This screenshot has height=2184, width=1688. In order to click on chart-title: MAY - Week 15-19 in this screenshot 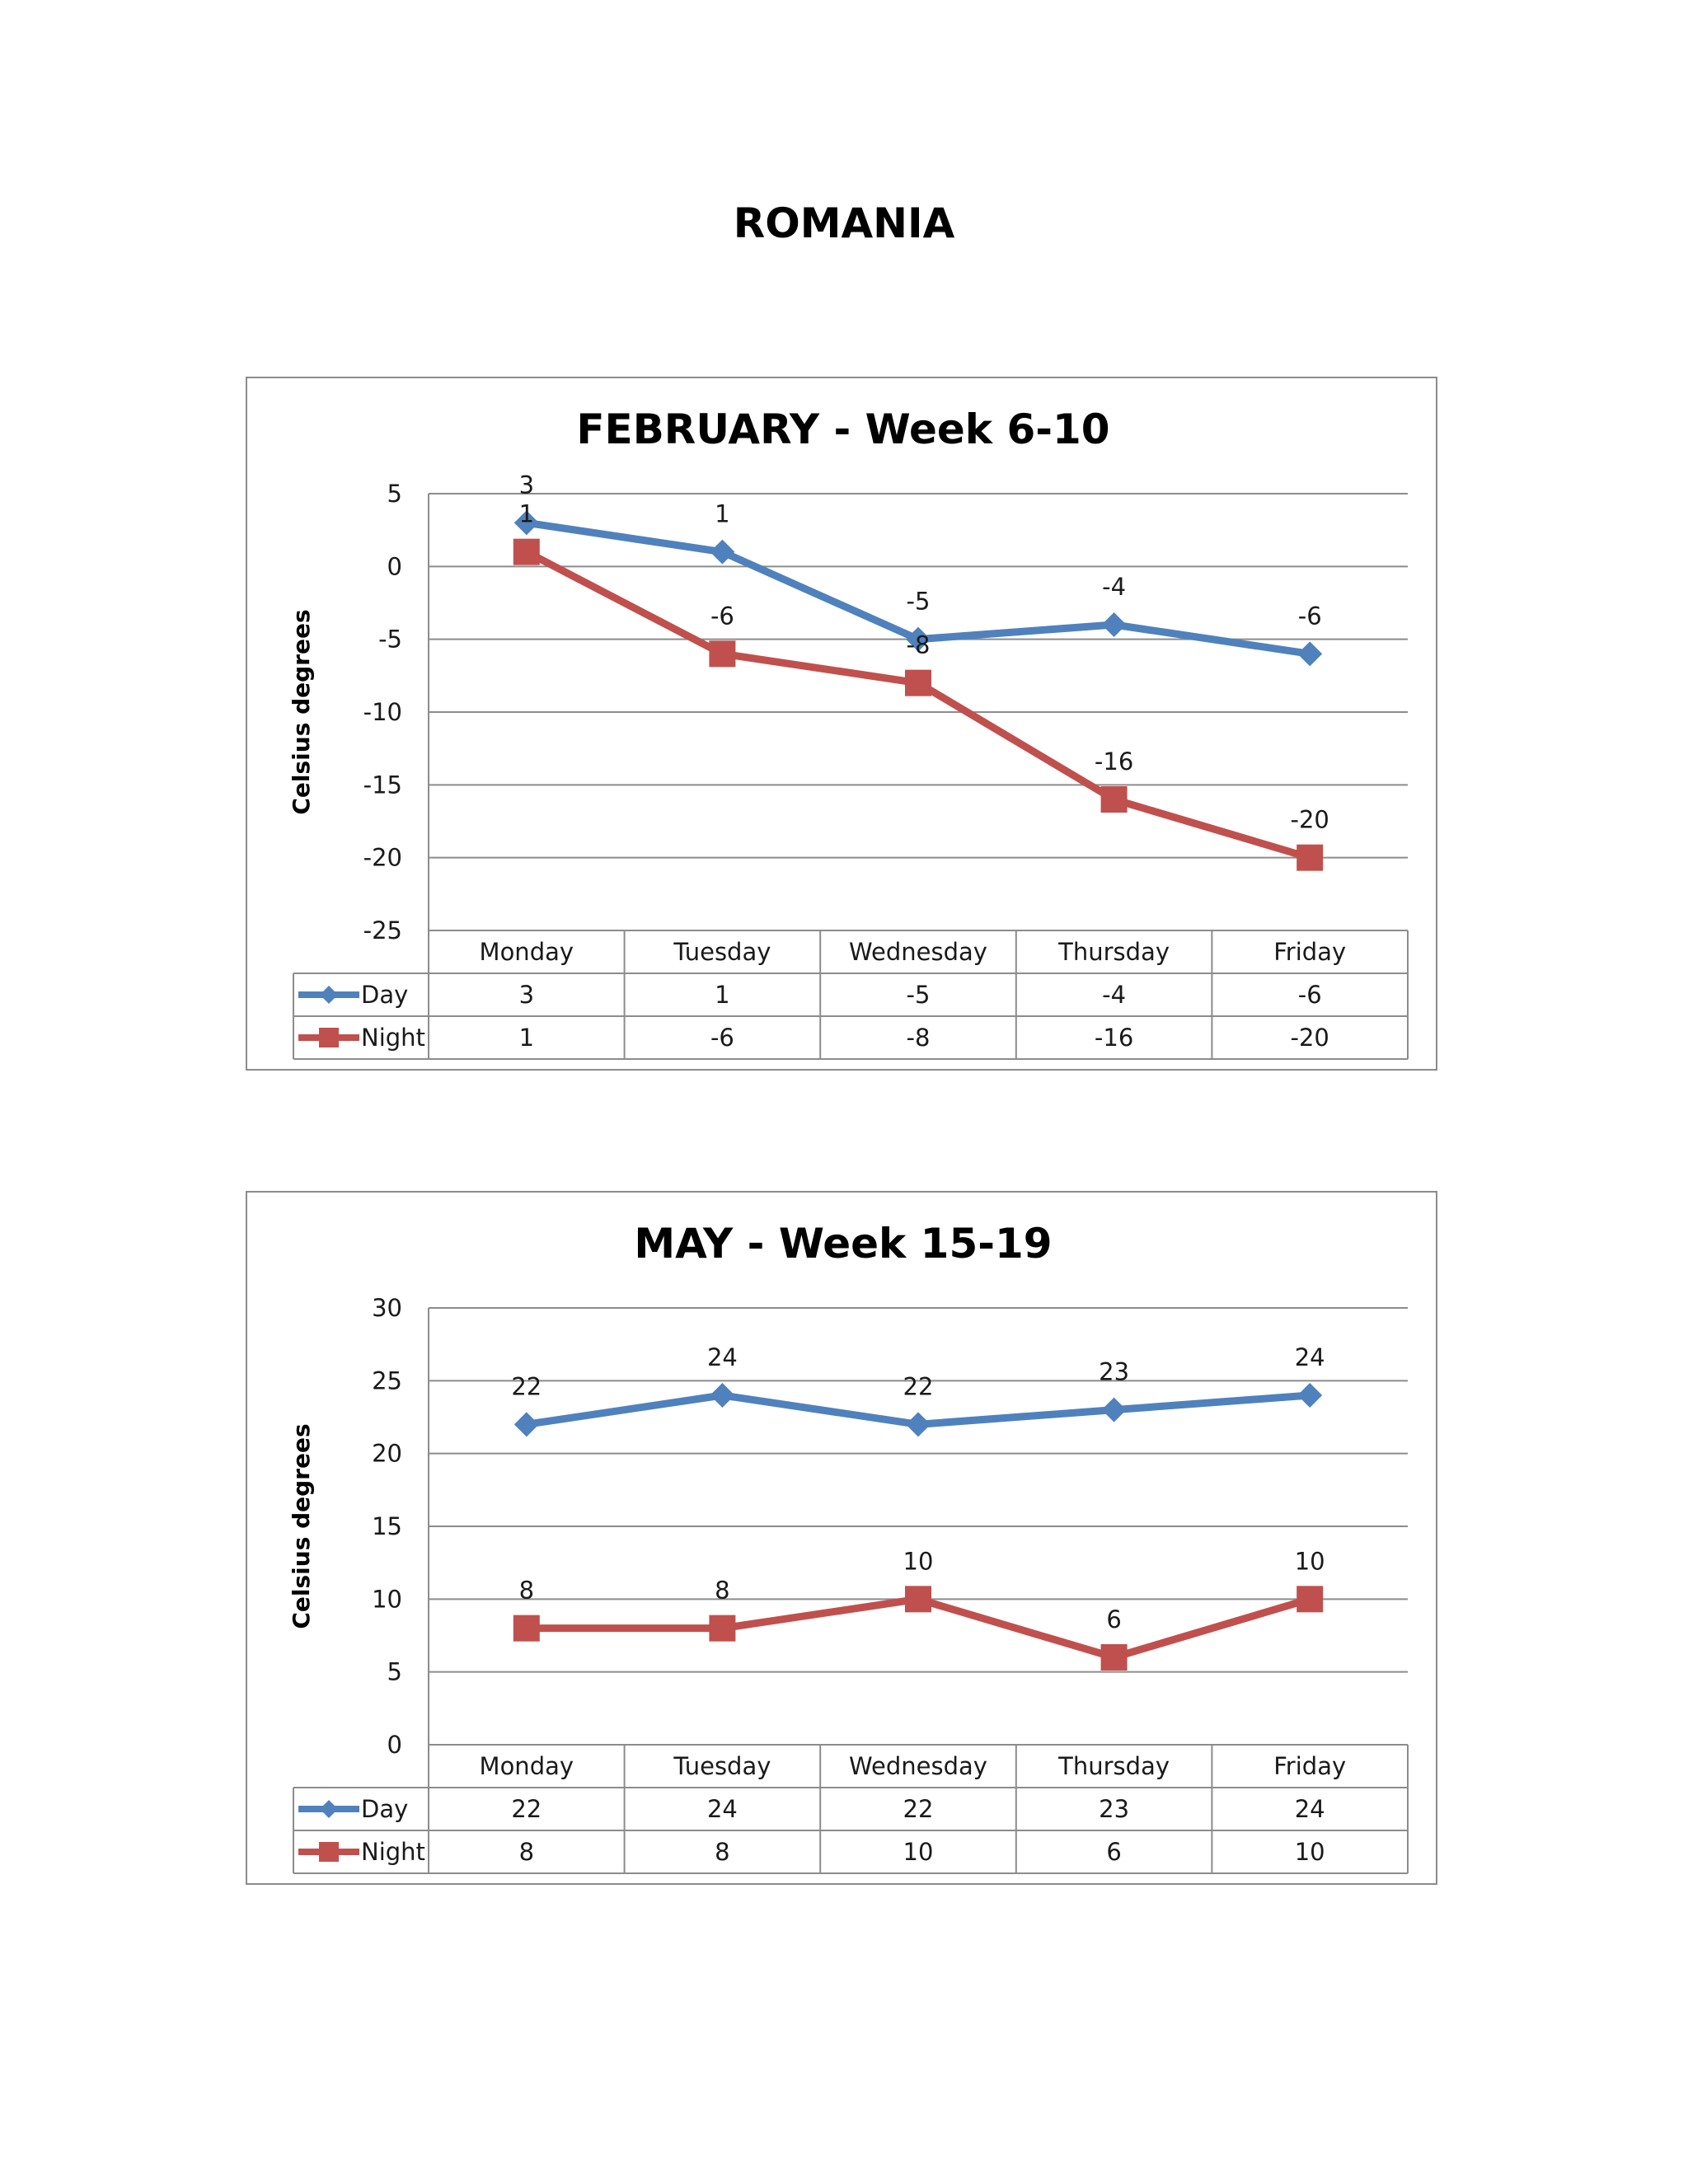, I will do `click(843, 1244)`.